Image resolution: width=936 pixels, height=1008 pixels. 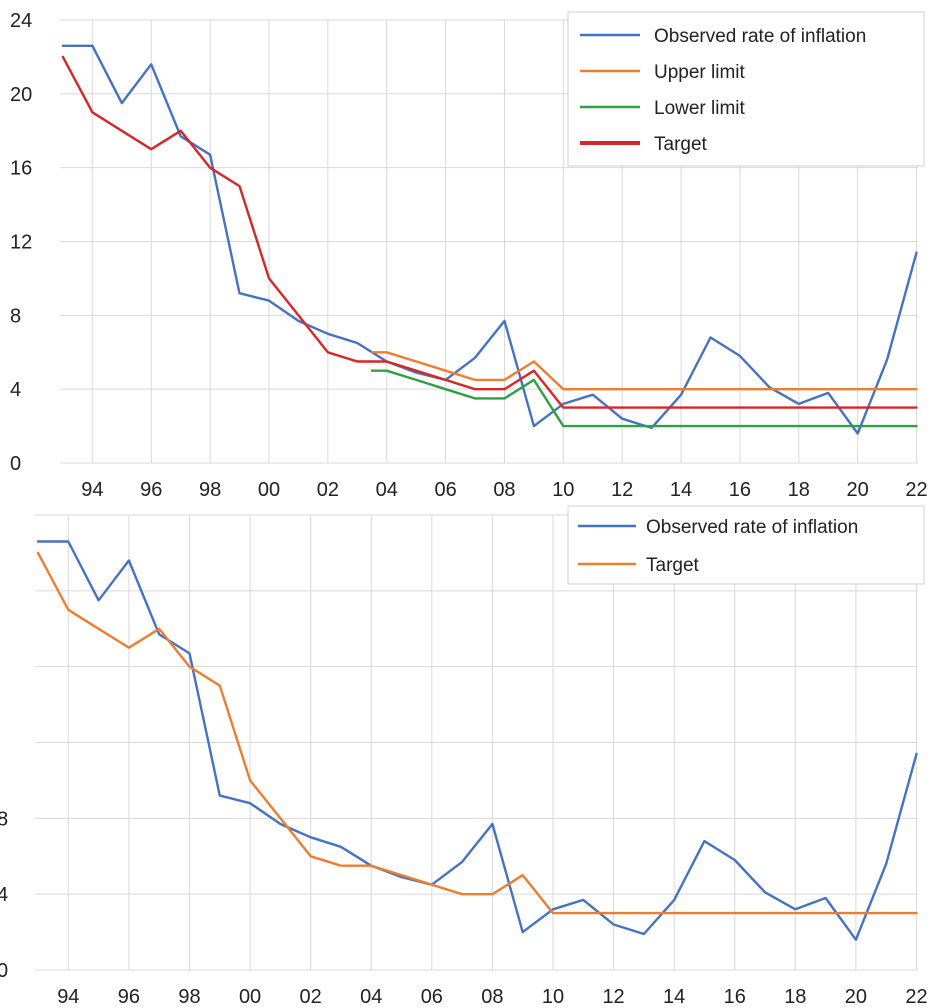 I want to click on series-line-lower-limit, so click(x=644, y=398).